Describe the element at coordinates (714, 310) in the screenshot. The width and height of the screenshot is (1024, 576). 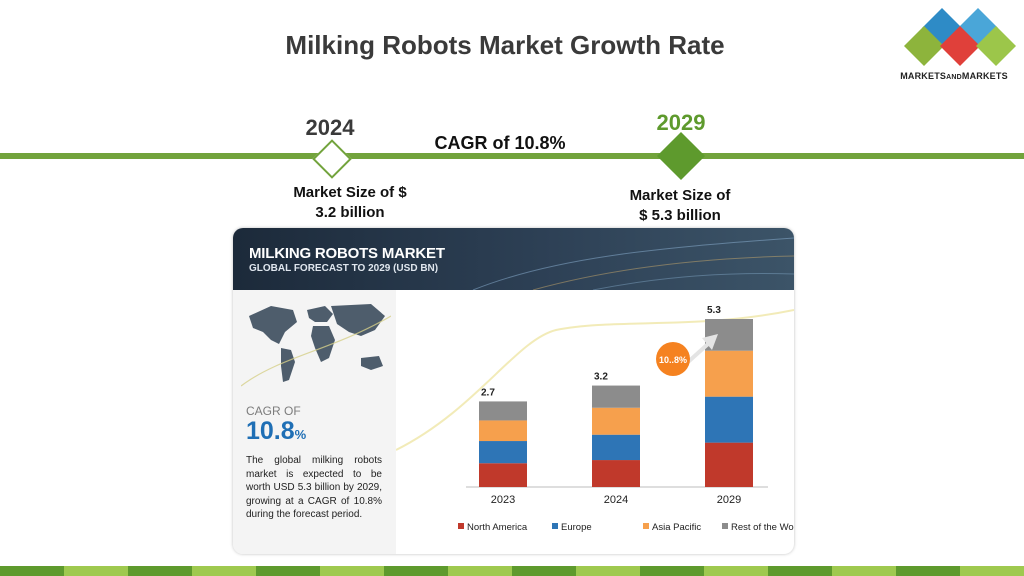
I see `total-label-2029: 5.3` at that location.